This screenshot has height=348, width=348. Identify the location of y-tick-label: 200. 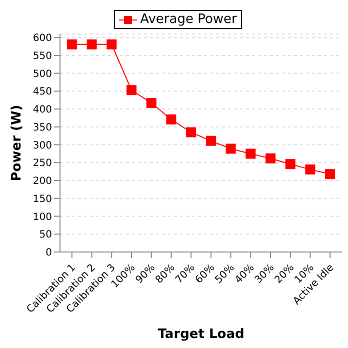
(42, 182).